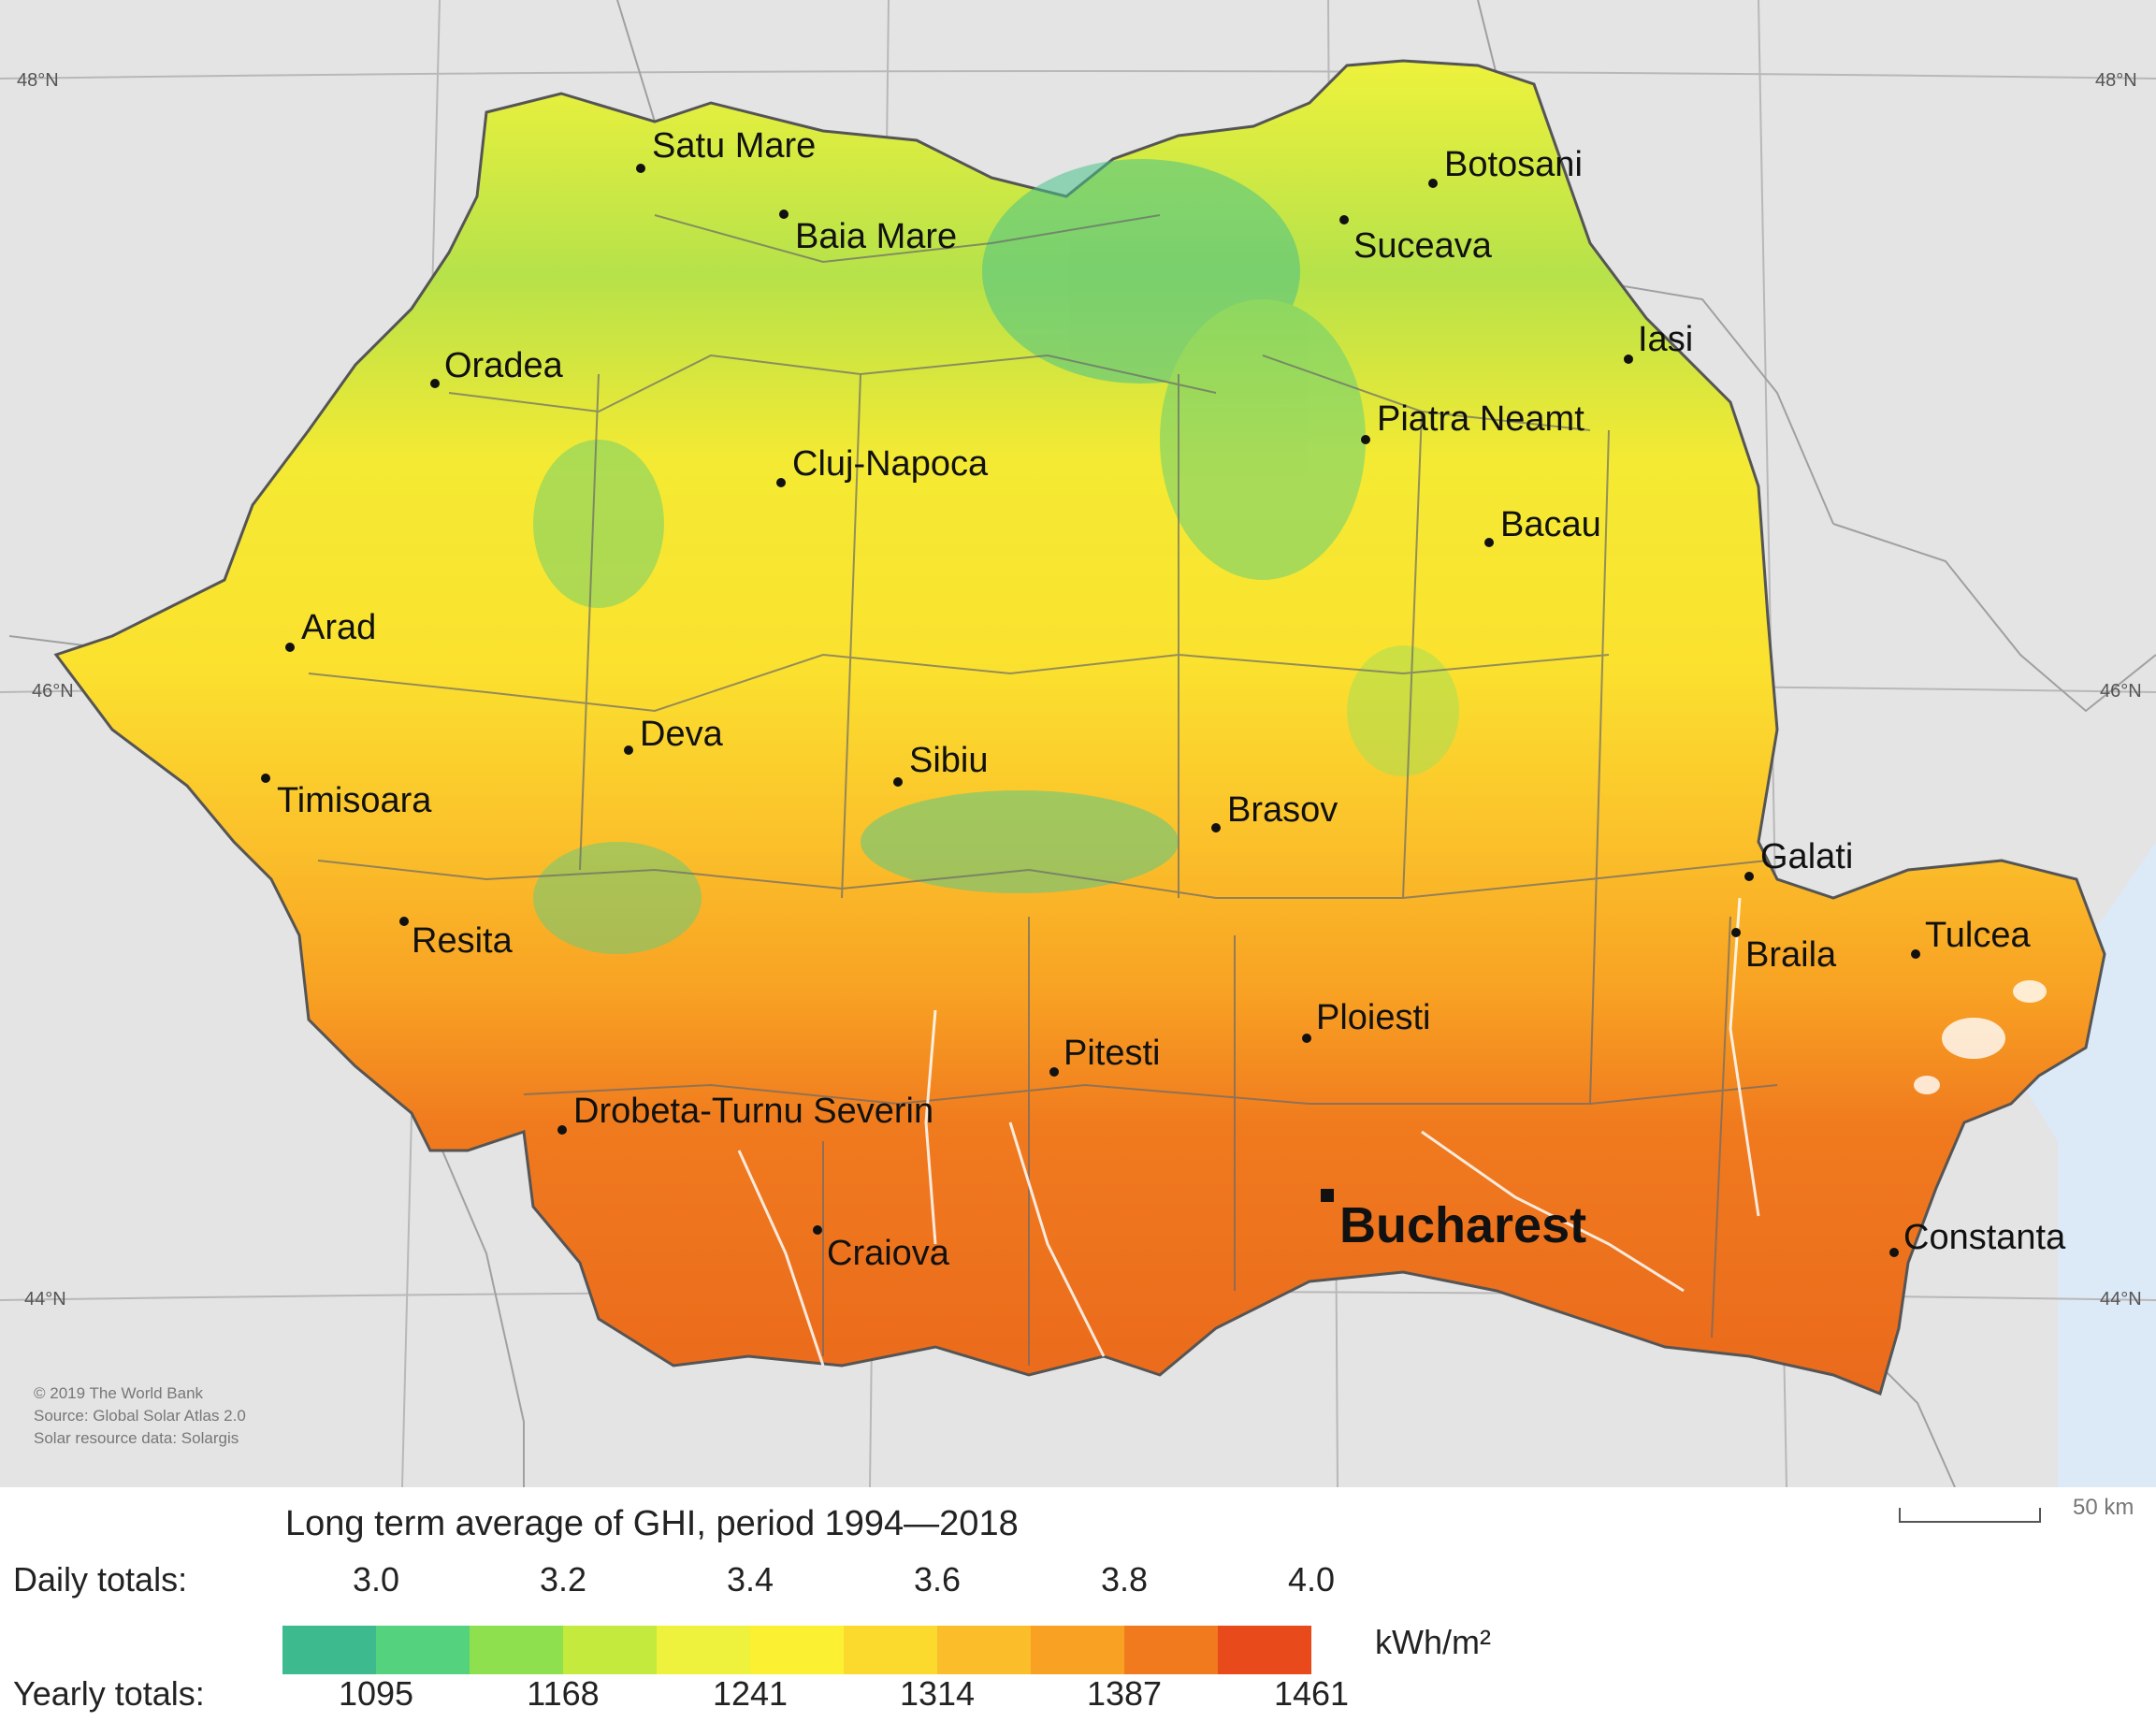  I want to click on daily-totals-label: Daily totals:, so click(100, 1579).